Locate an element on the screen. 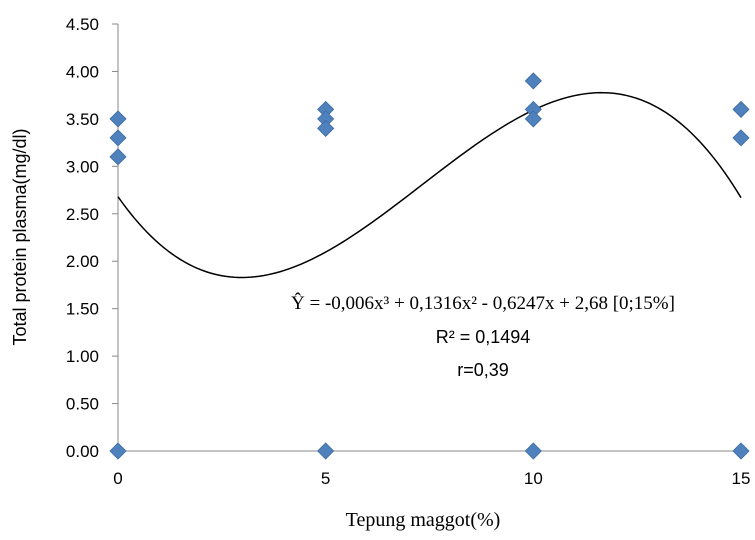 The width and height of the screenshot is (755, 540). y-tick-label: 2.00 is located at coordinates (82, 261).